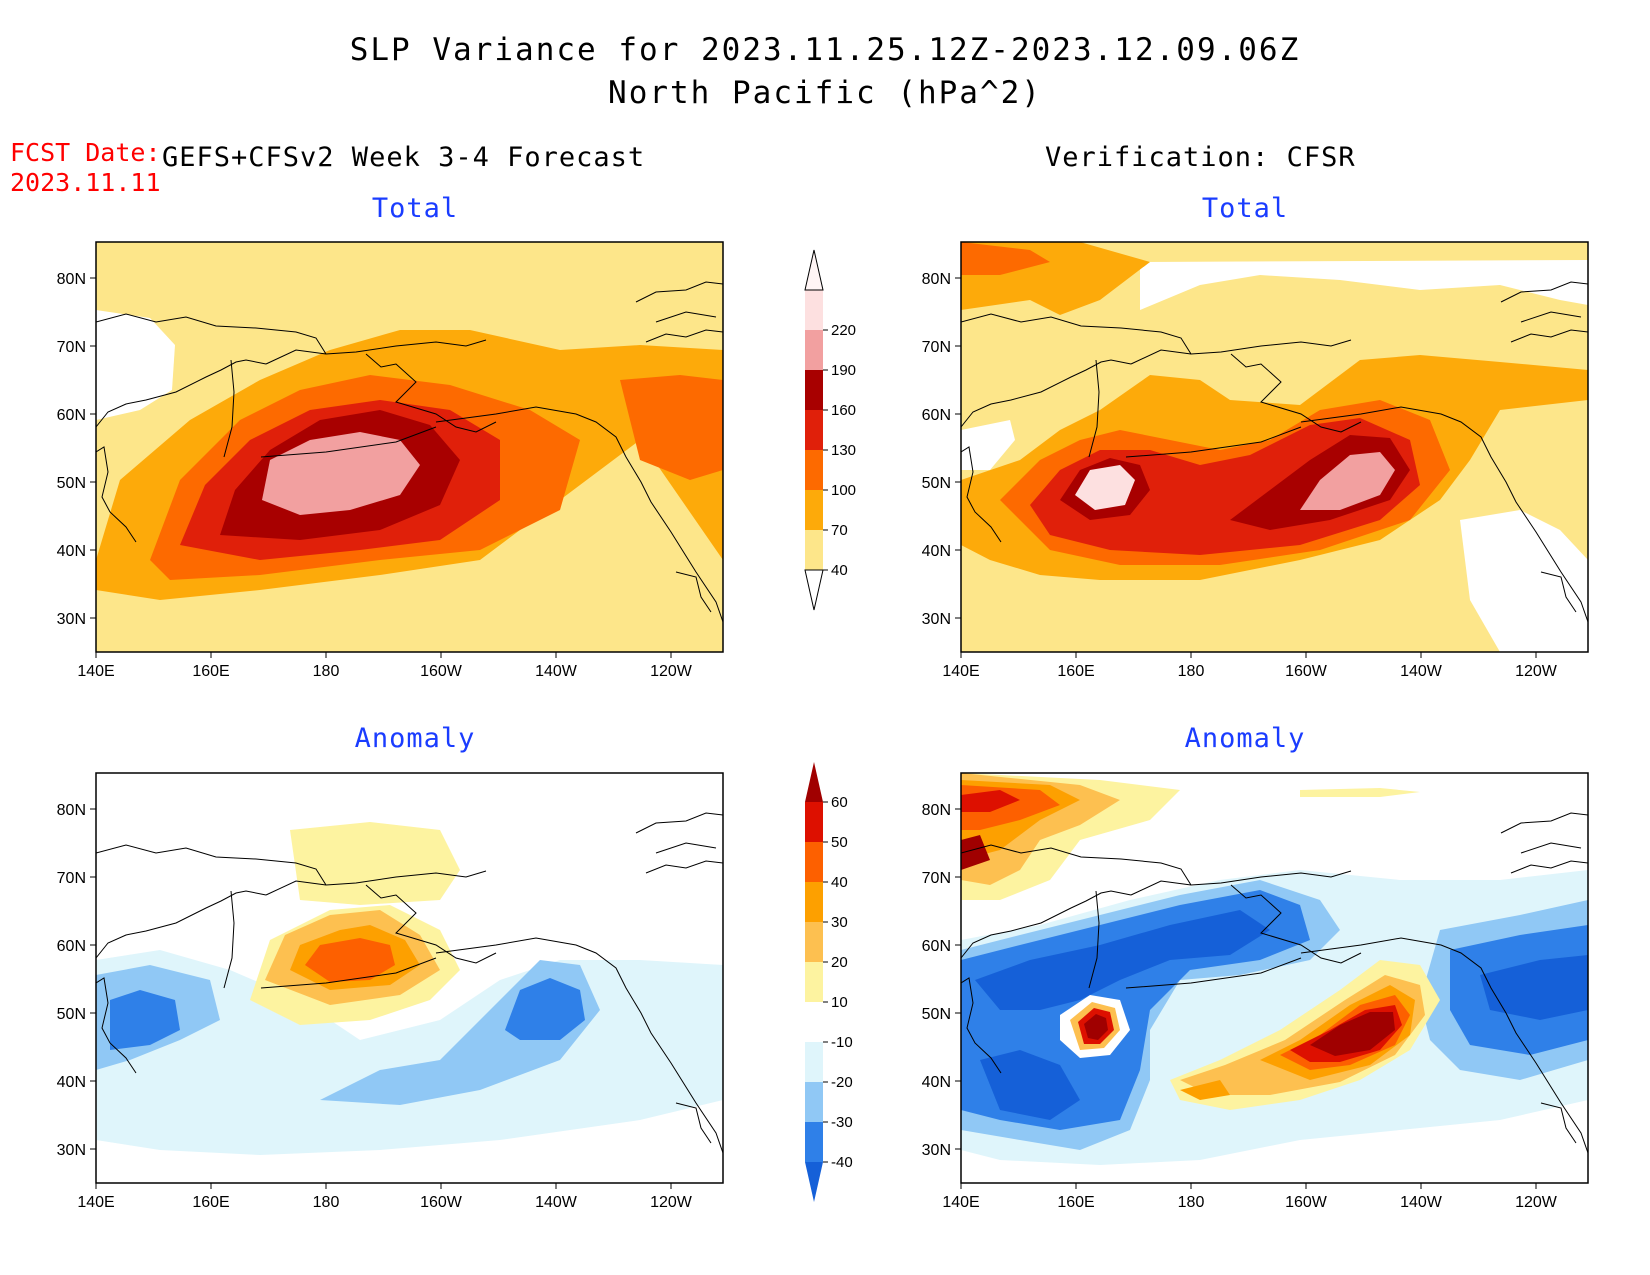  I want to click on forecast-anomaly-title: Anomaly, so click(415, 738).